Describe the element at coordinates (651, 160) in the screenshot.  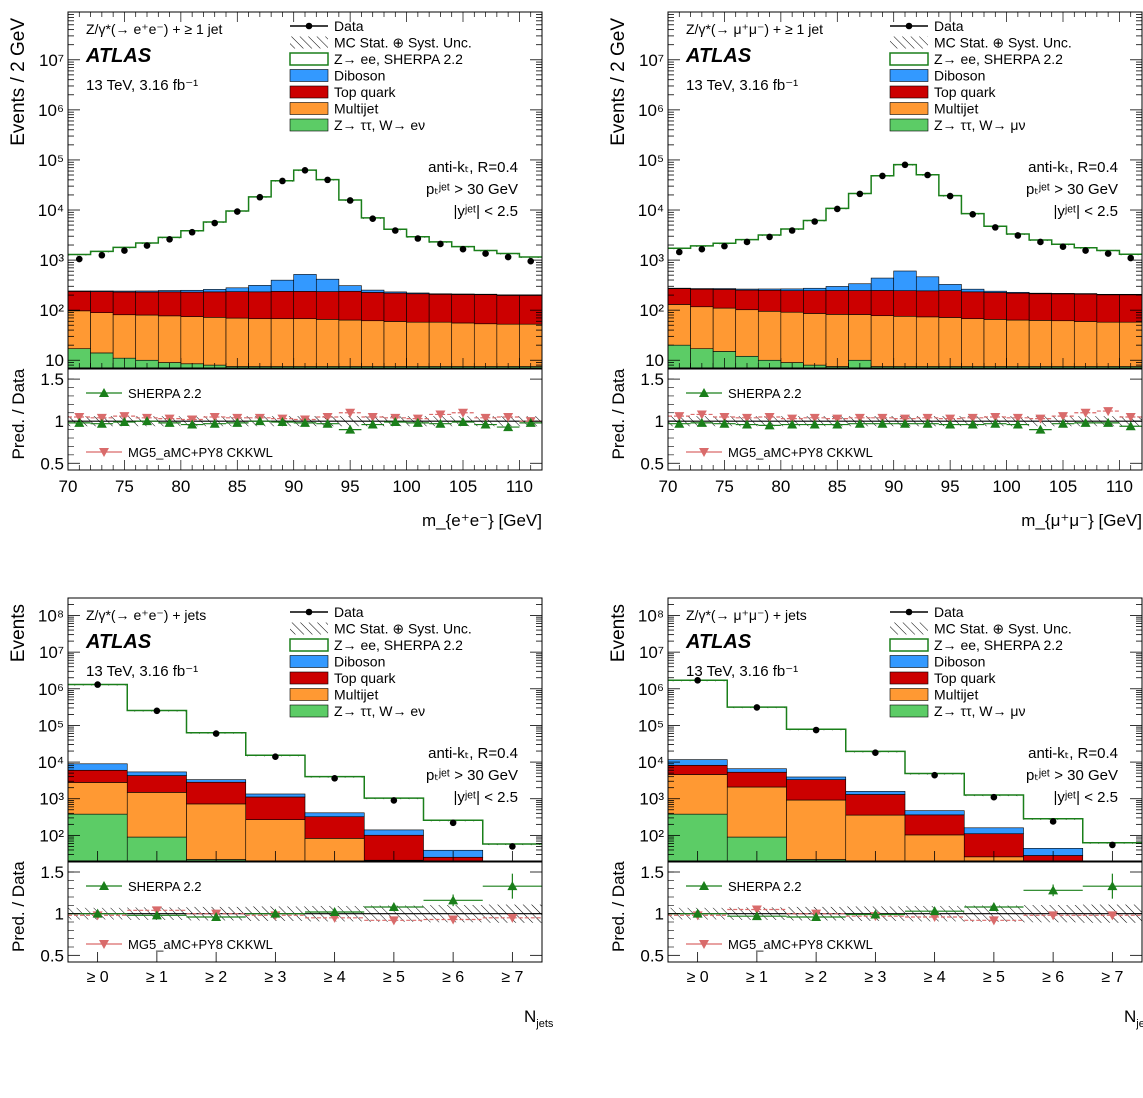
I see `y-tick-label: 10⁵` at that location.